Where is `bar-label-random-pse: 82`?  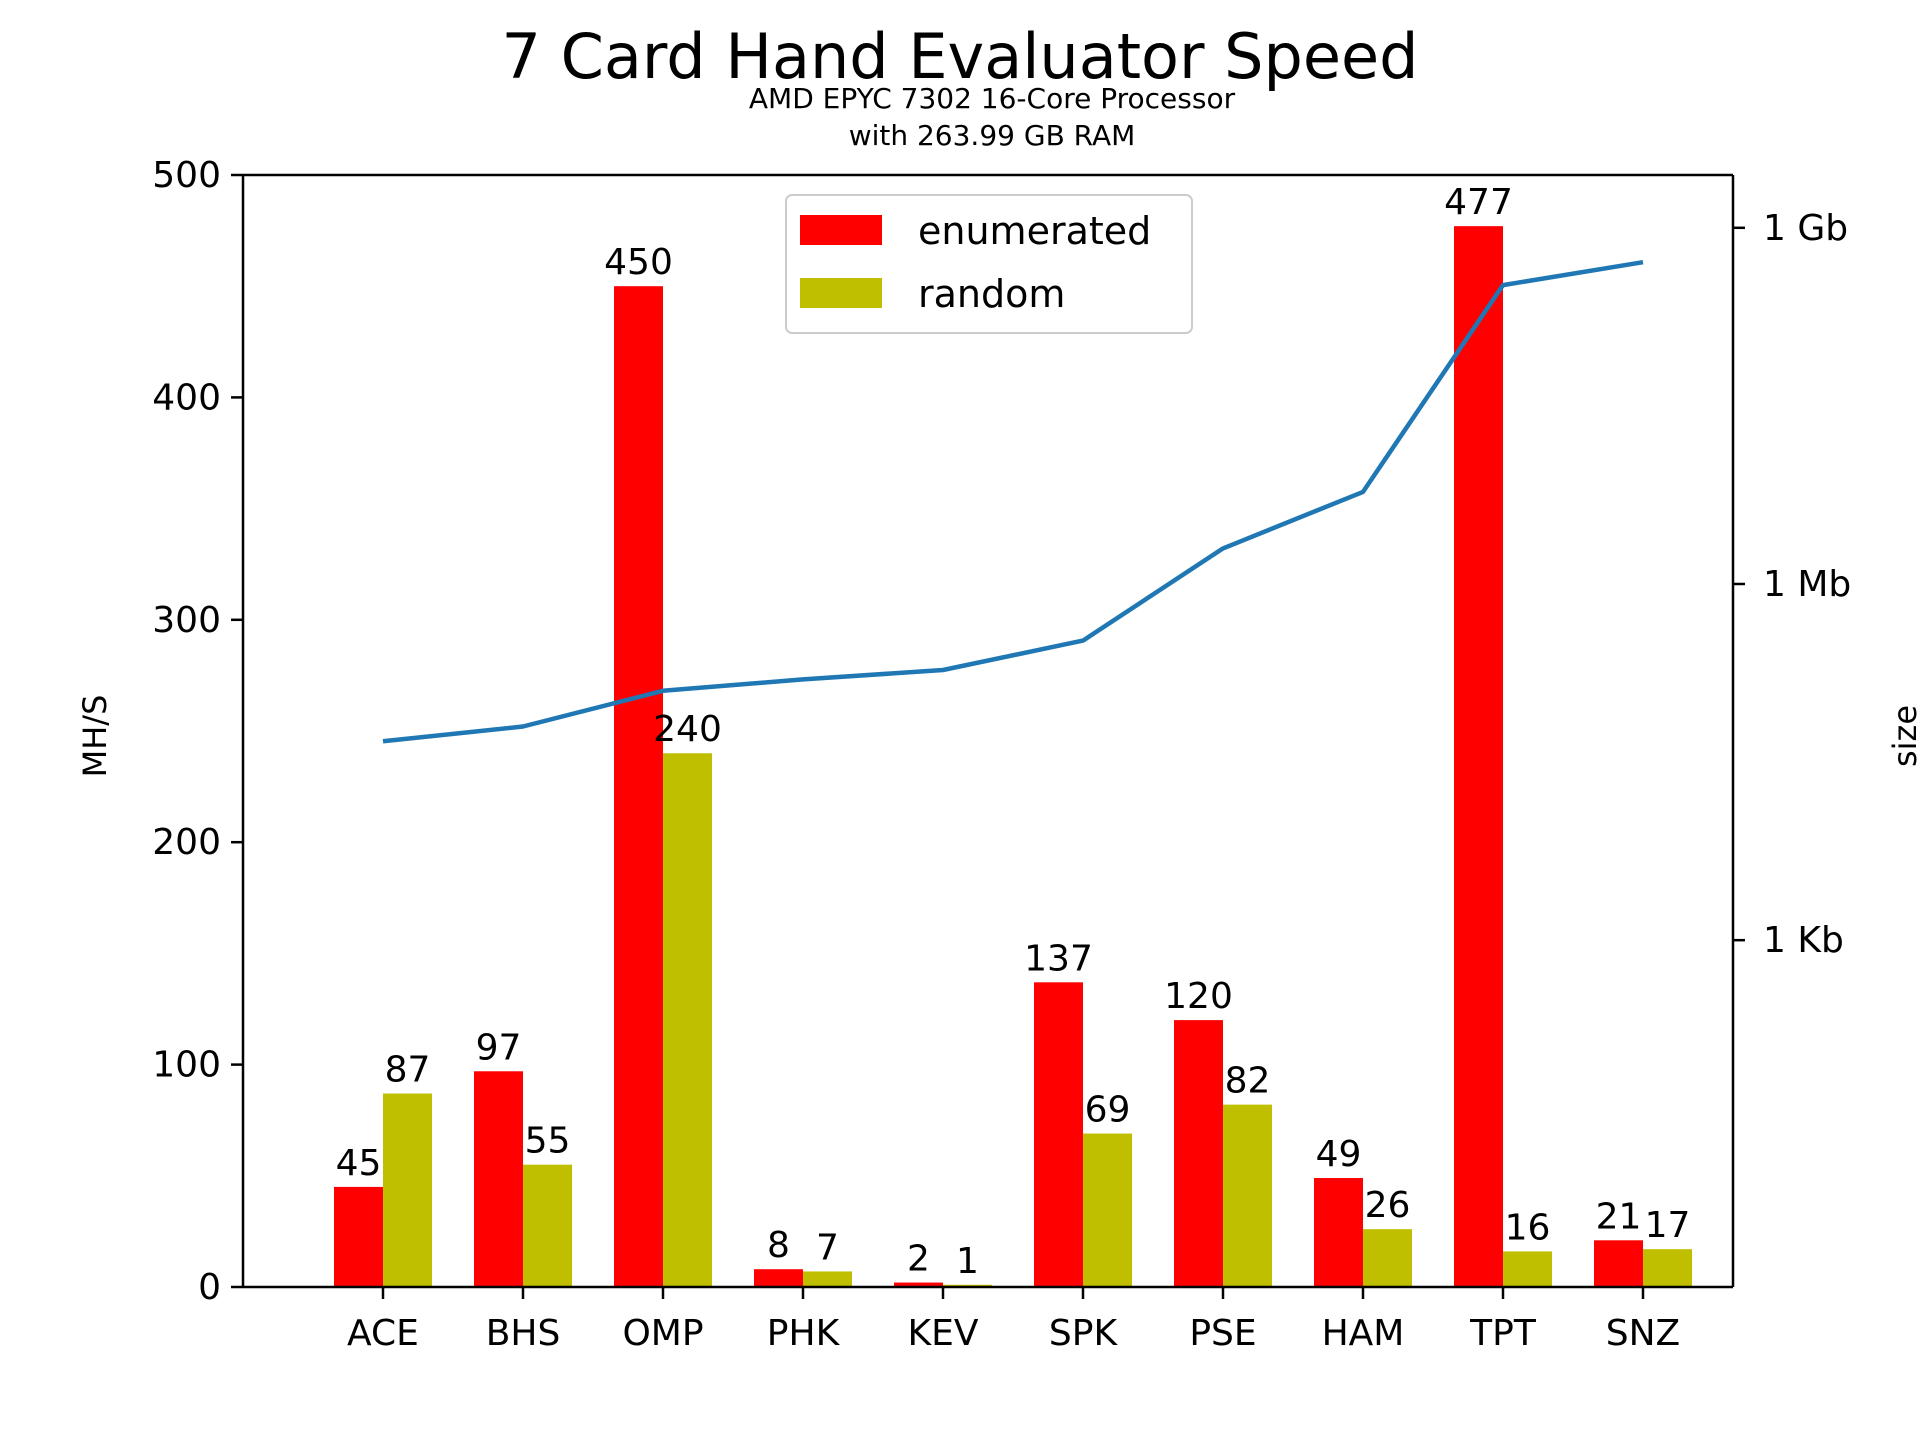 bar-label-random-pse: 82 is located at coordinates (1248, 1081).